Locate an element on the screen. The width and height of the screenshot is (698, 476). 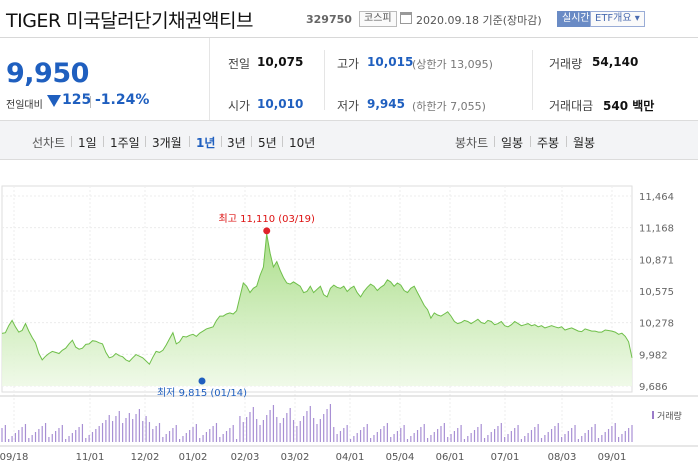
candle-weekly: 주봉 is located at coordinates (548, 143).